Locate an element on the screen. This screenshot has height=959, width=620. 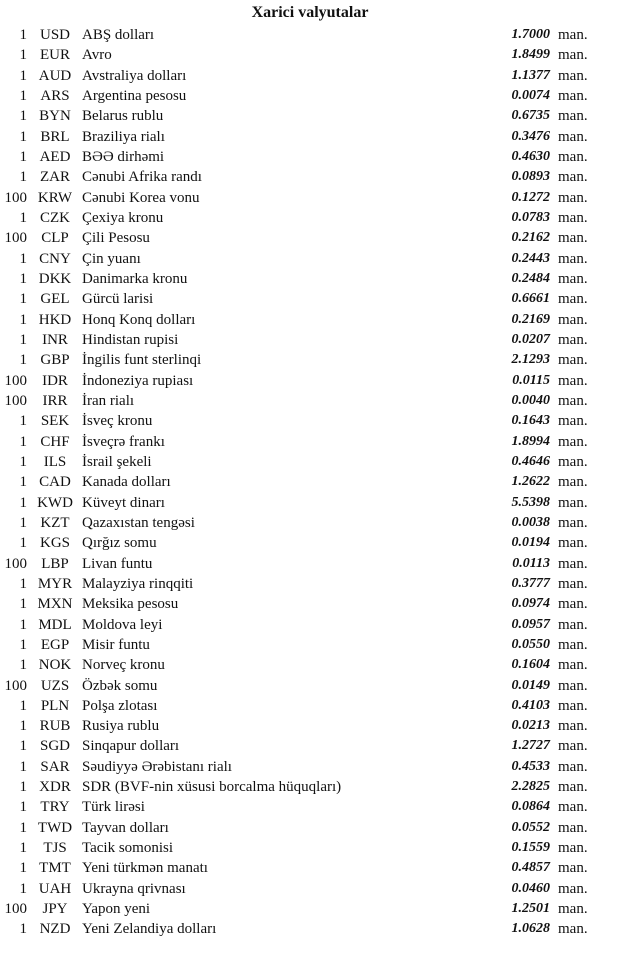
exchange-rate: 0.4857 is located at coordinates (531, 868).